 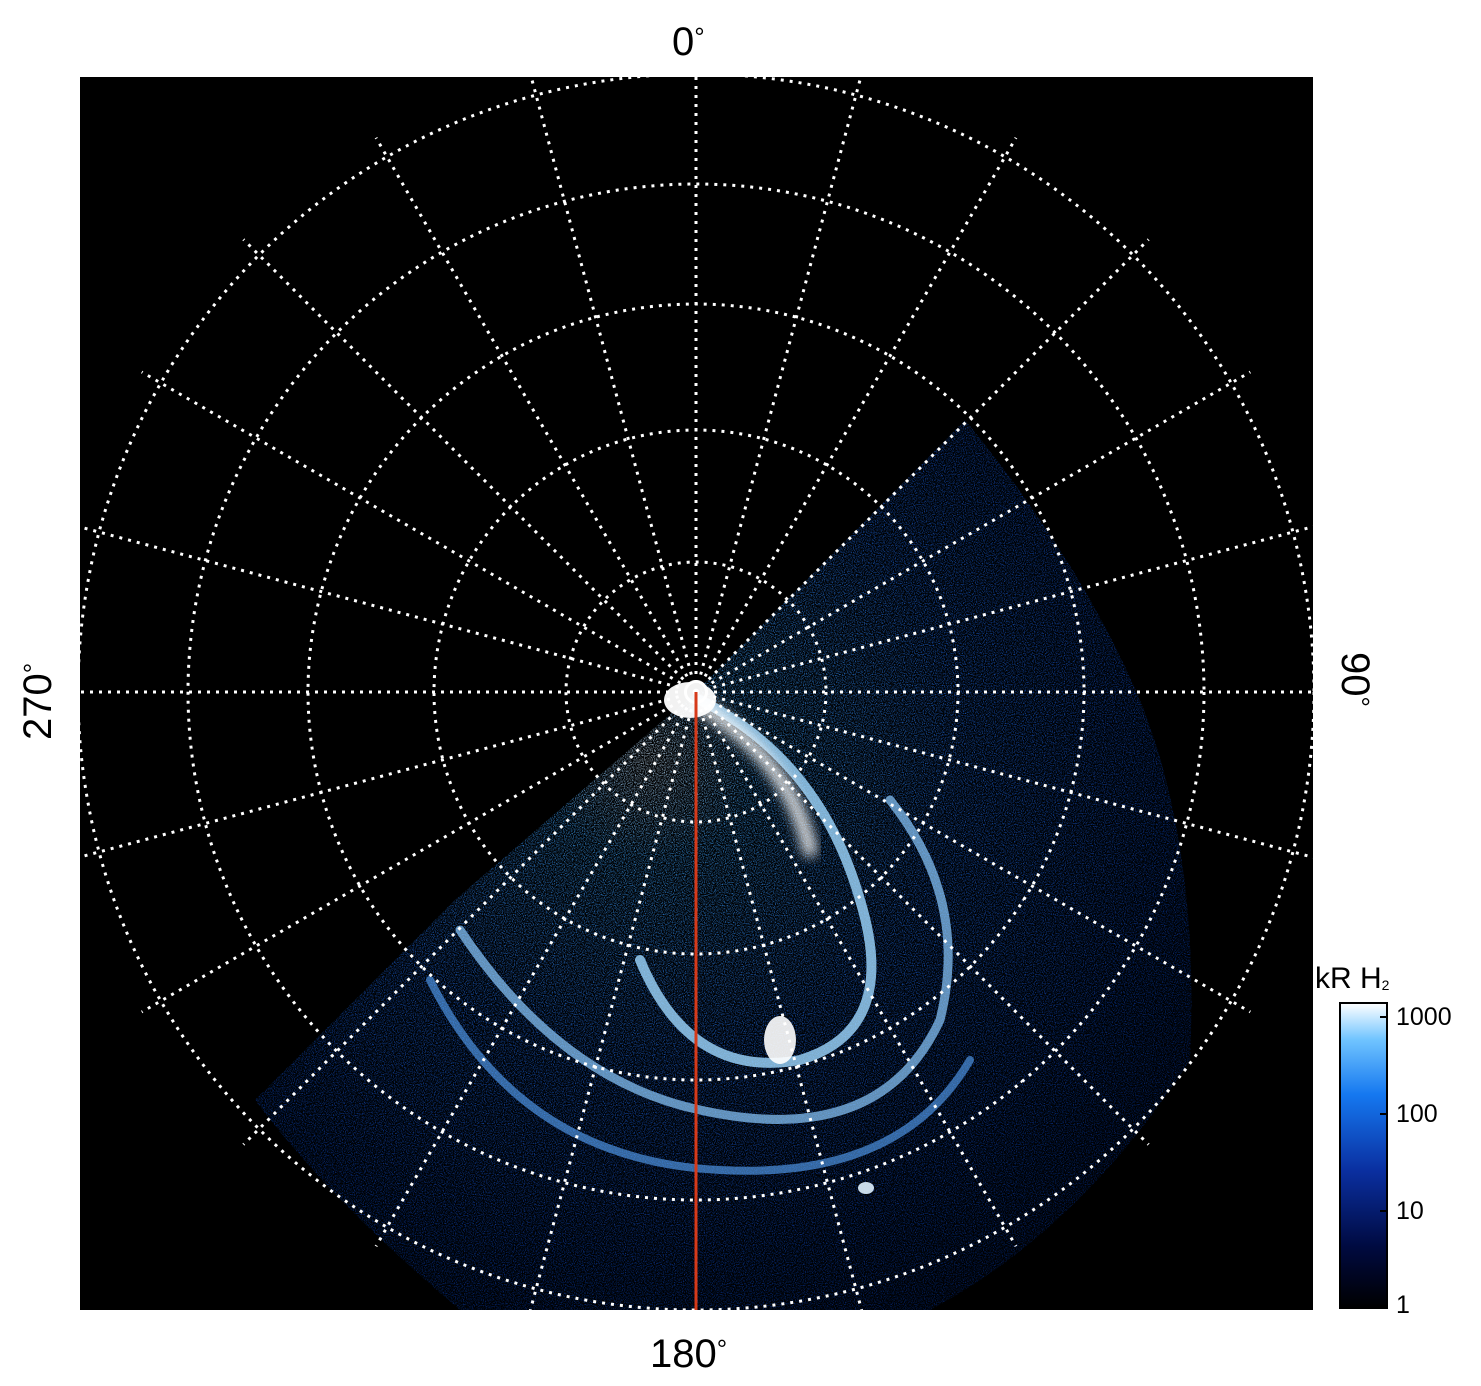 I want to click on longitude-label-right: 90°, so click(x=1355, y=679).